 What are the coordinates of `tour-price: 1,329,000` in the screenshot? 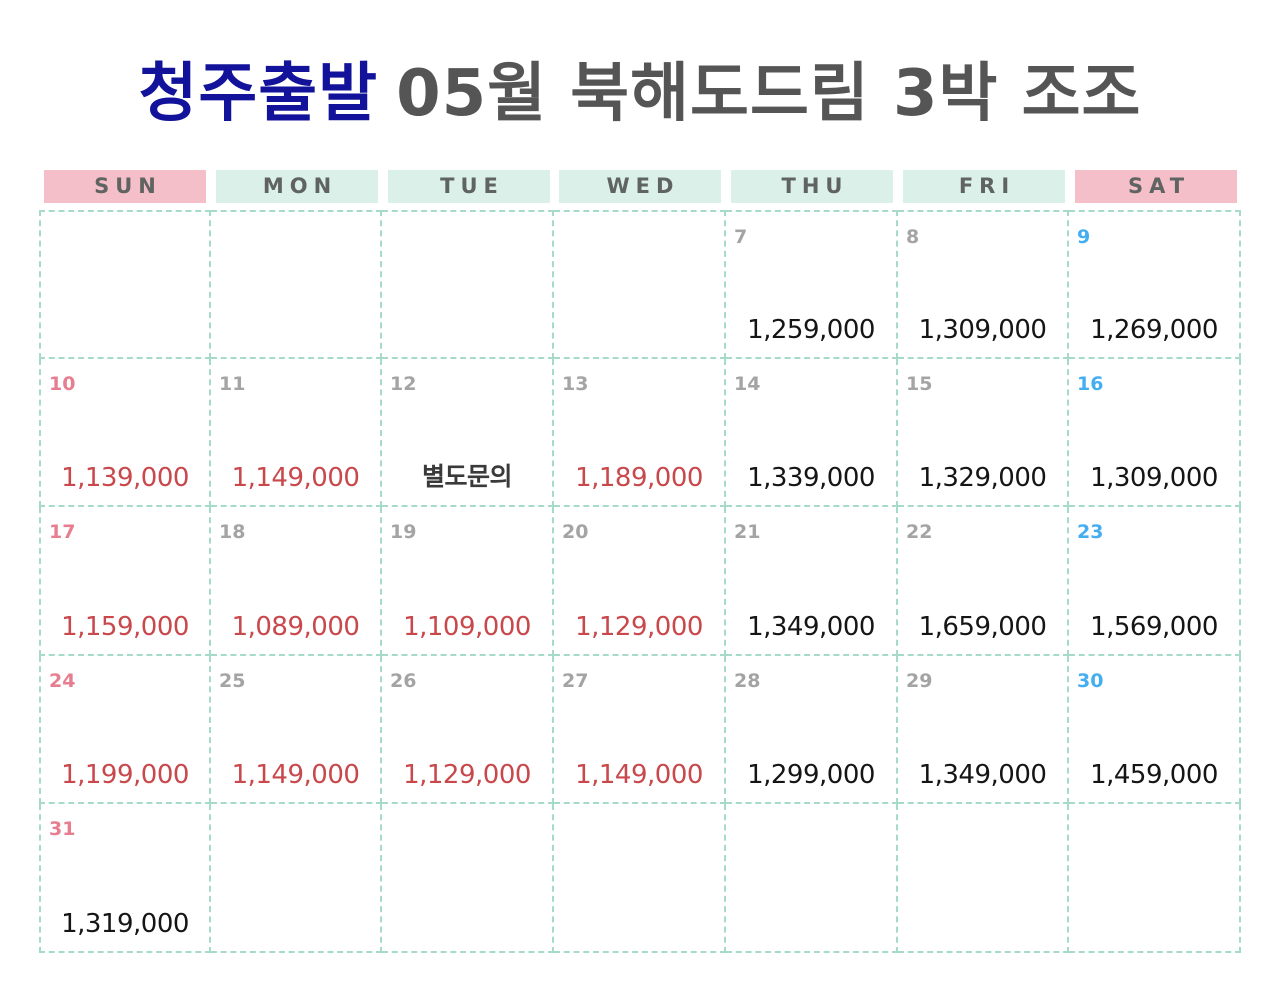 It's located at (982, 478).